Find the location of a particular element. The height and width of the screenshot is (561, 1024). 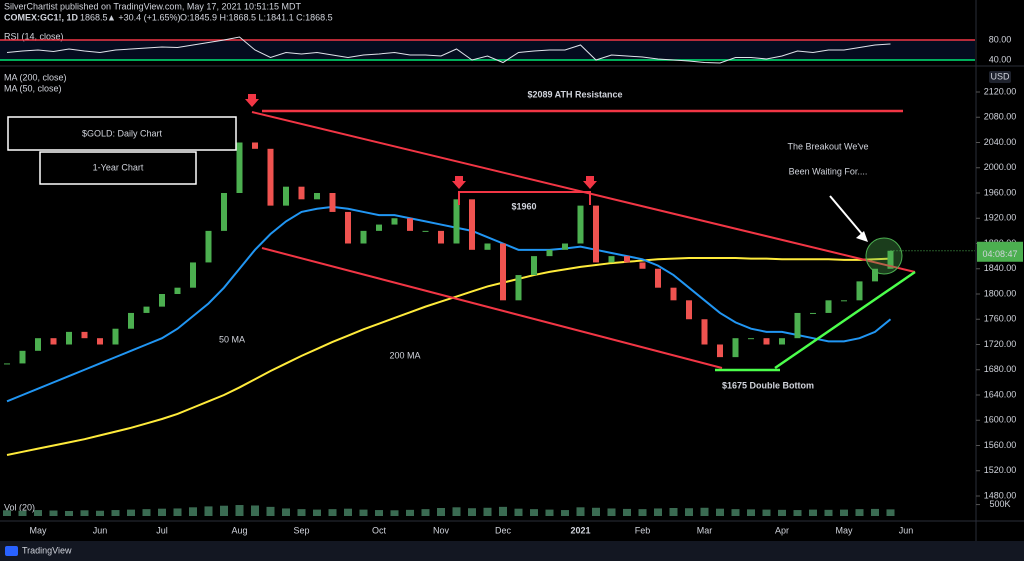

breakout-label: The Breakout We've is located at coordinates (827, 146).